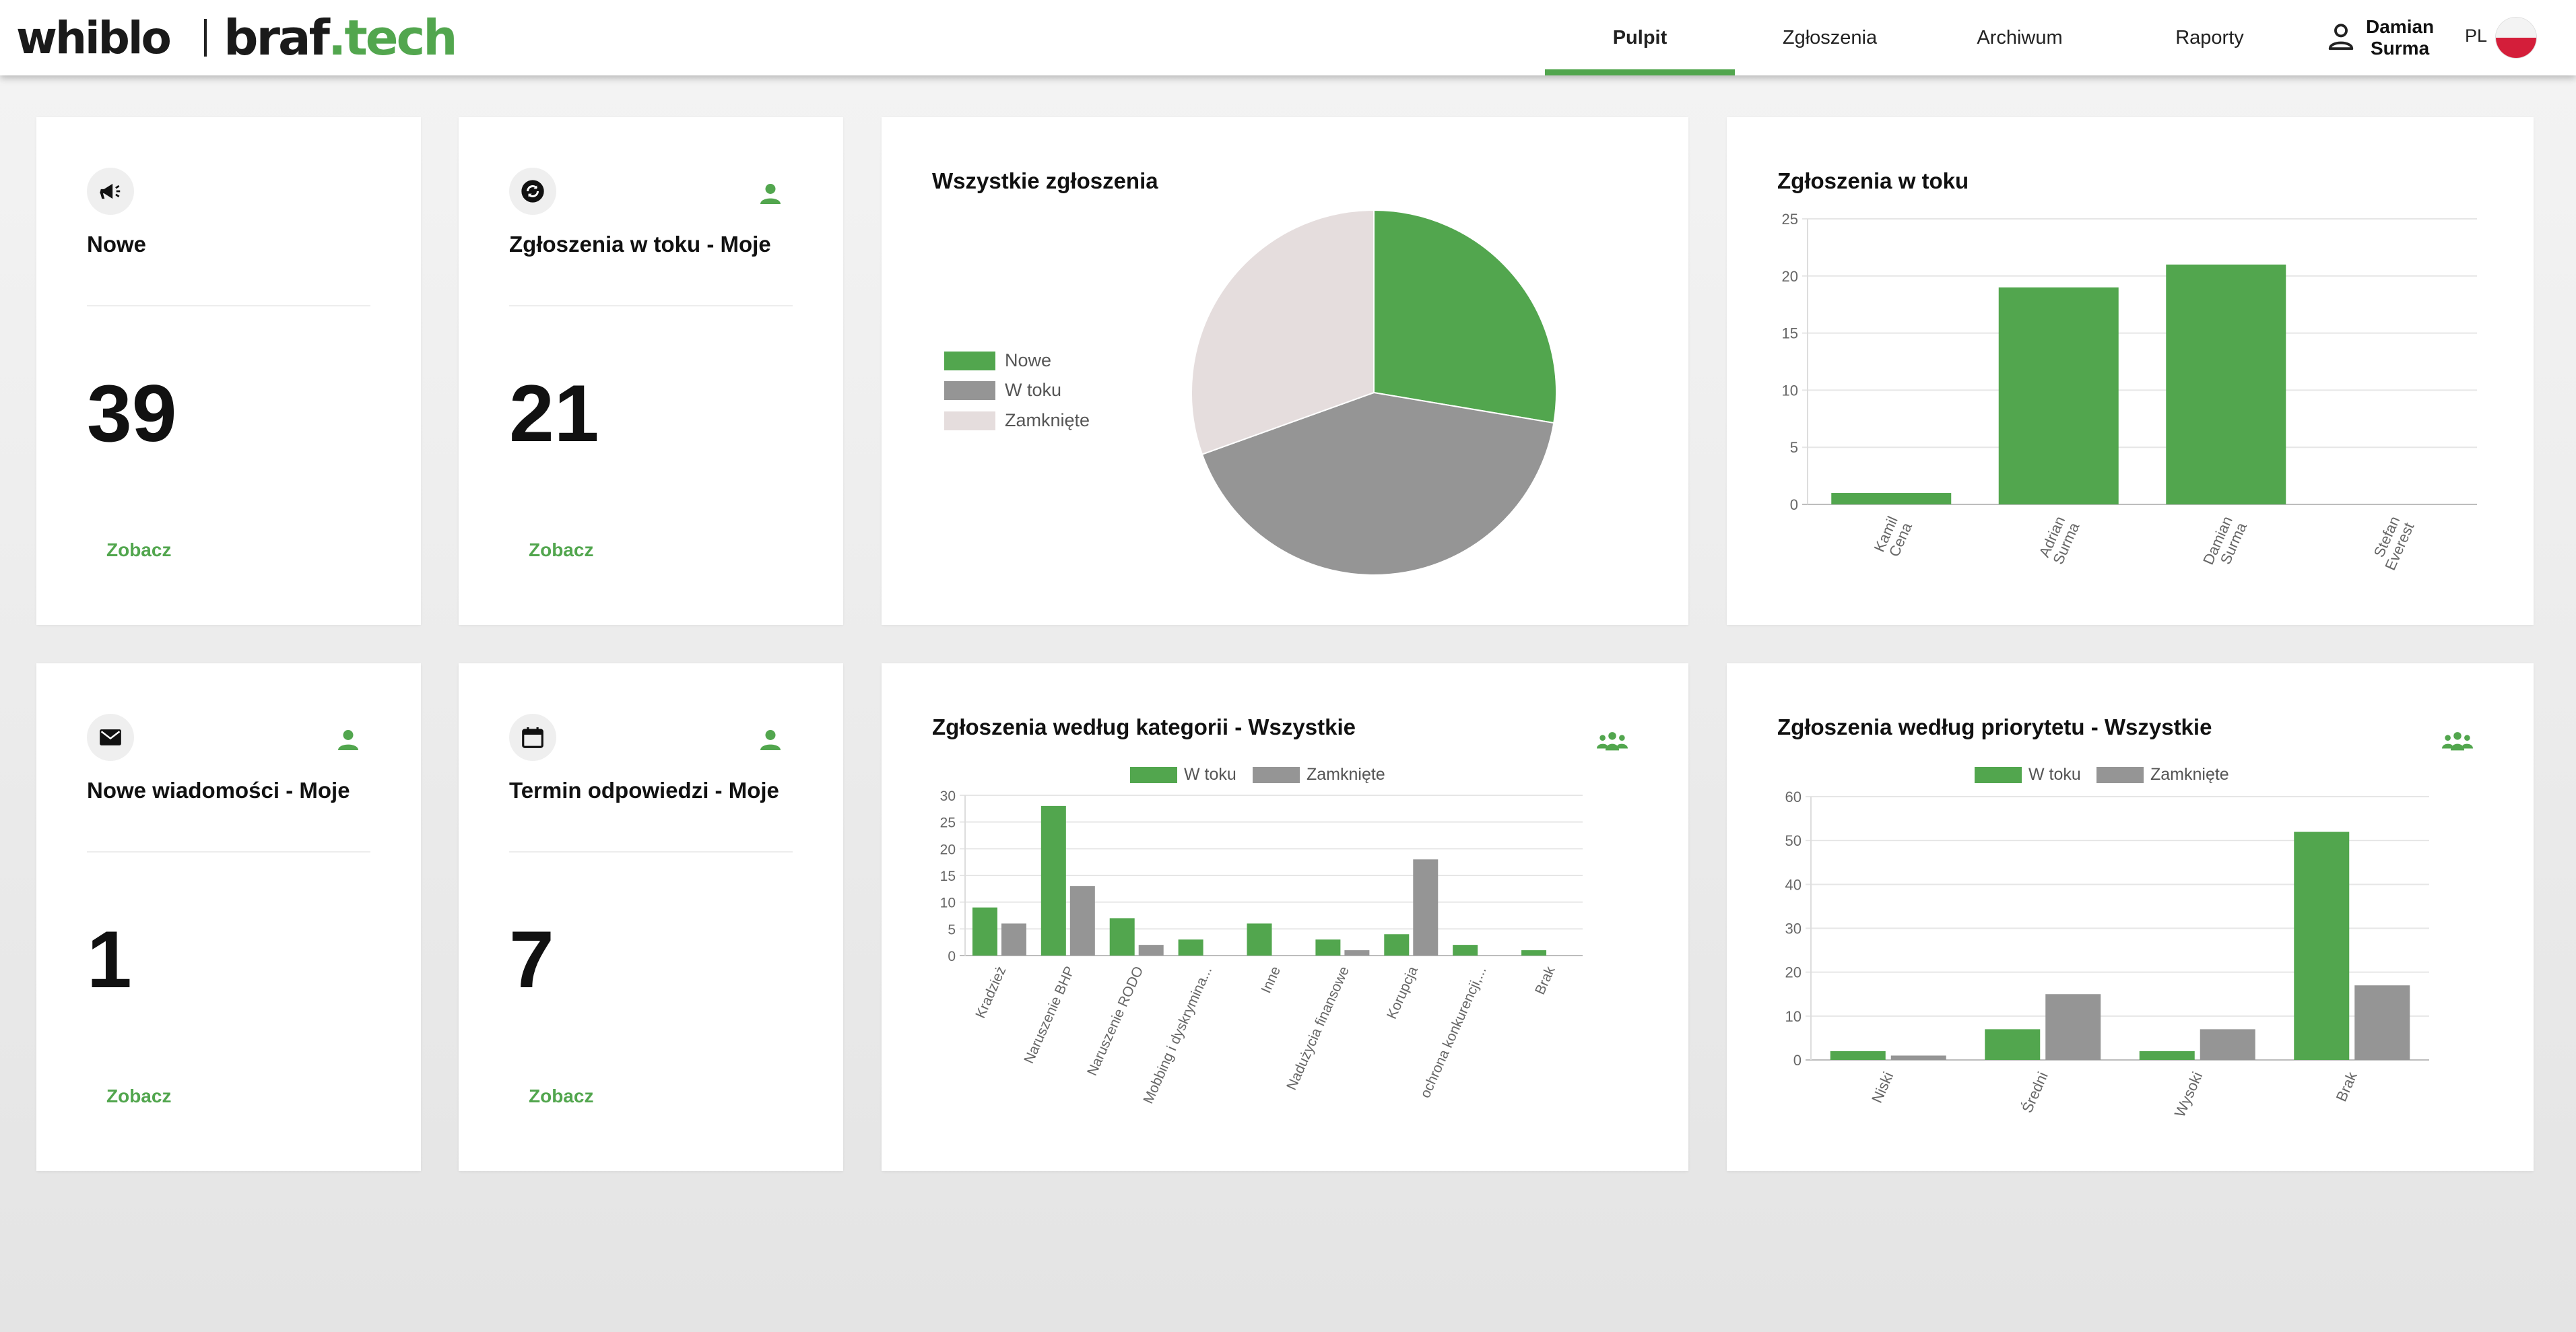 The width and height of the screenshot is (2576, 1332). Describe the element at coordinates (554, 413) in the screenshot. I see `count-value: 21` at that location.